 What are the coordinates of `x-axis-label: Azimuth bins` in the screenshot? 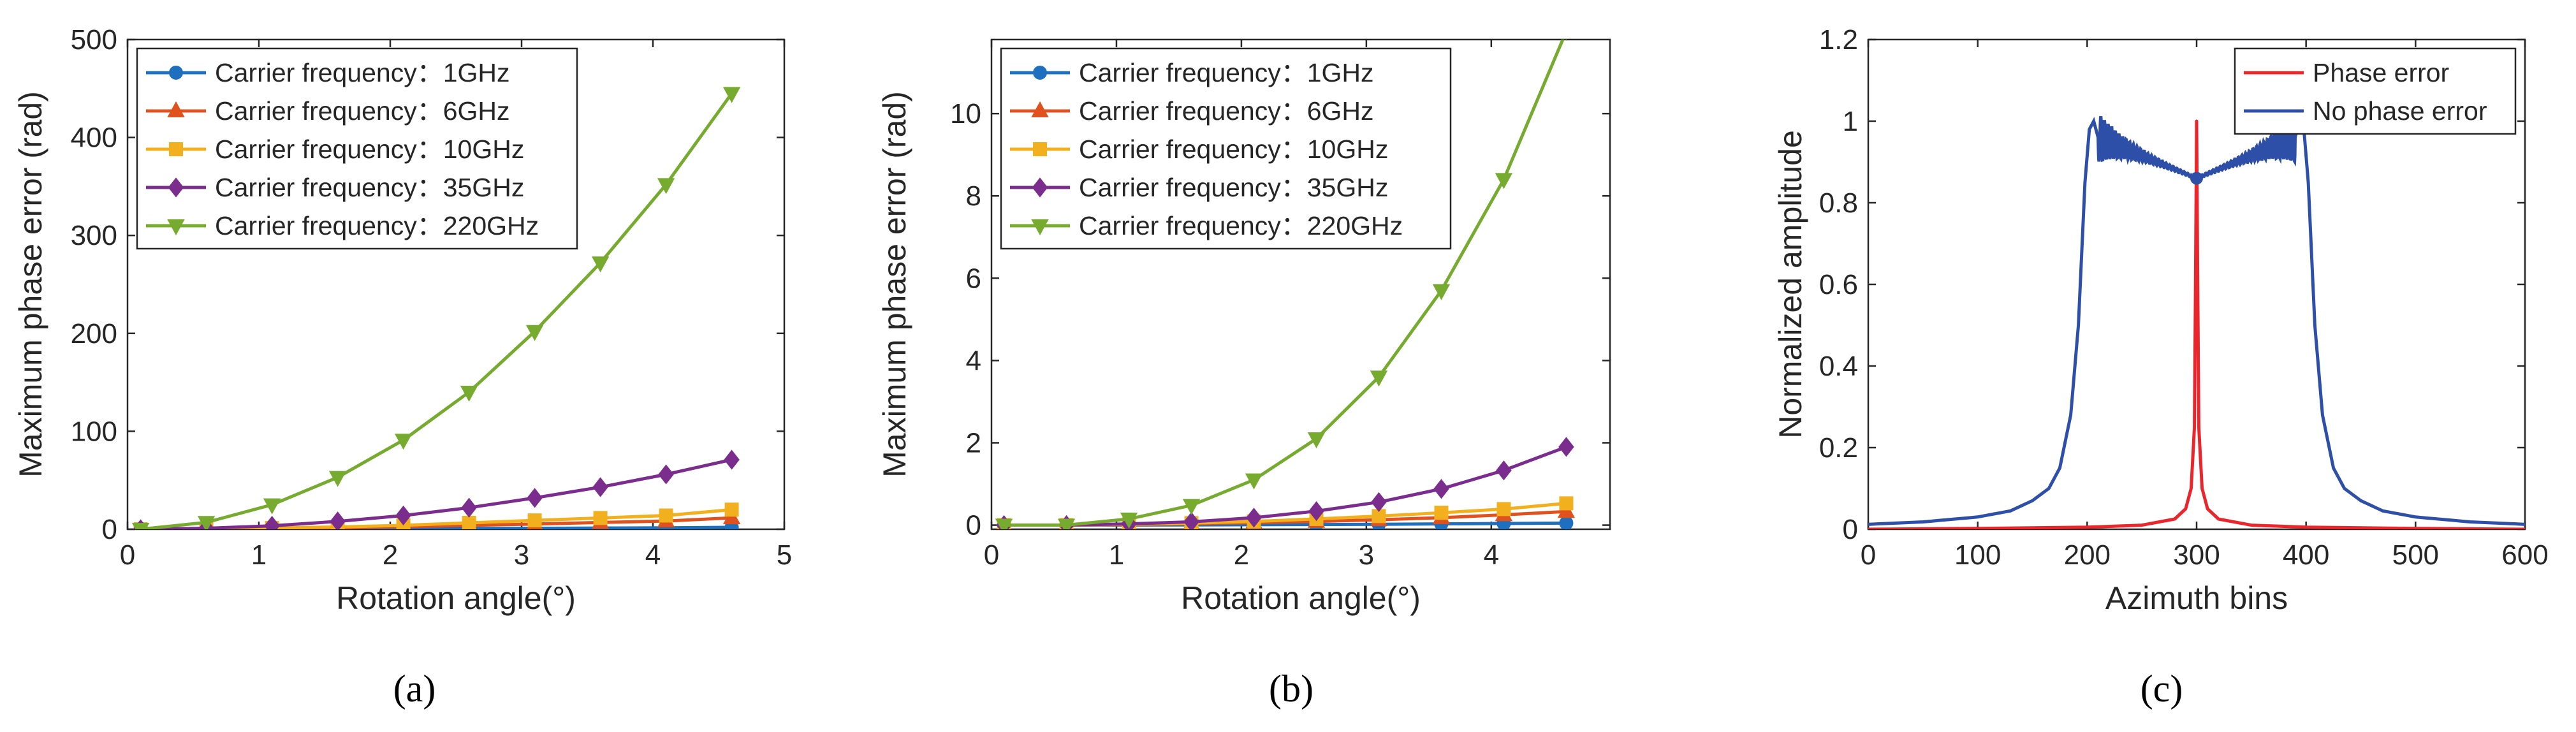 It's located at (2196, 598).